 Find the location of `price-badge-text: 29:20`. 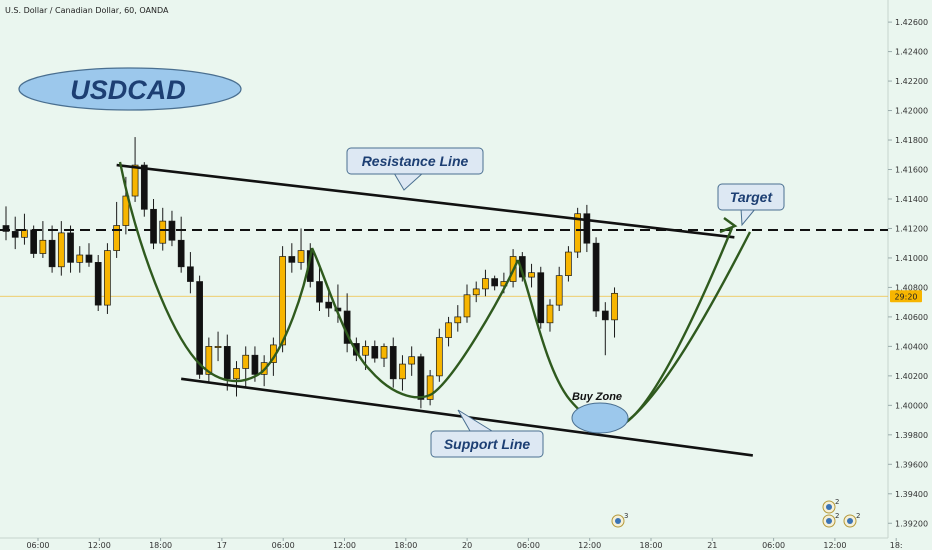

price-badge-text: 29:20 is located at coordinates (905, 296).